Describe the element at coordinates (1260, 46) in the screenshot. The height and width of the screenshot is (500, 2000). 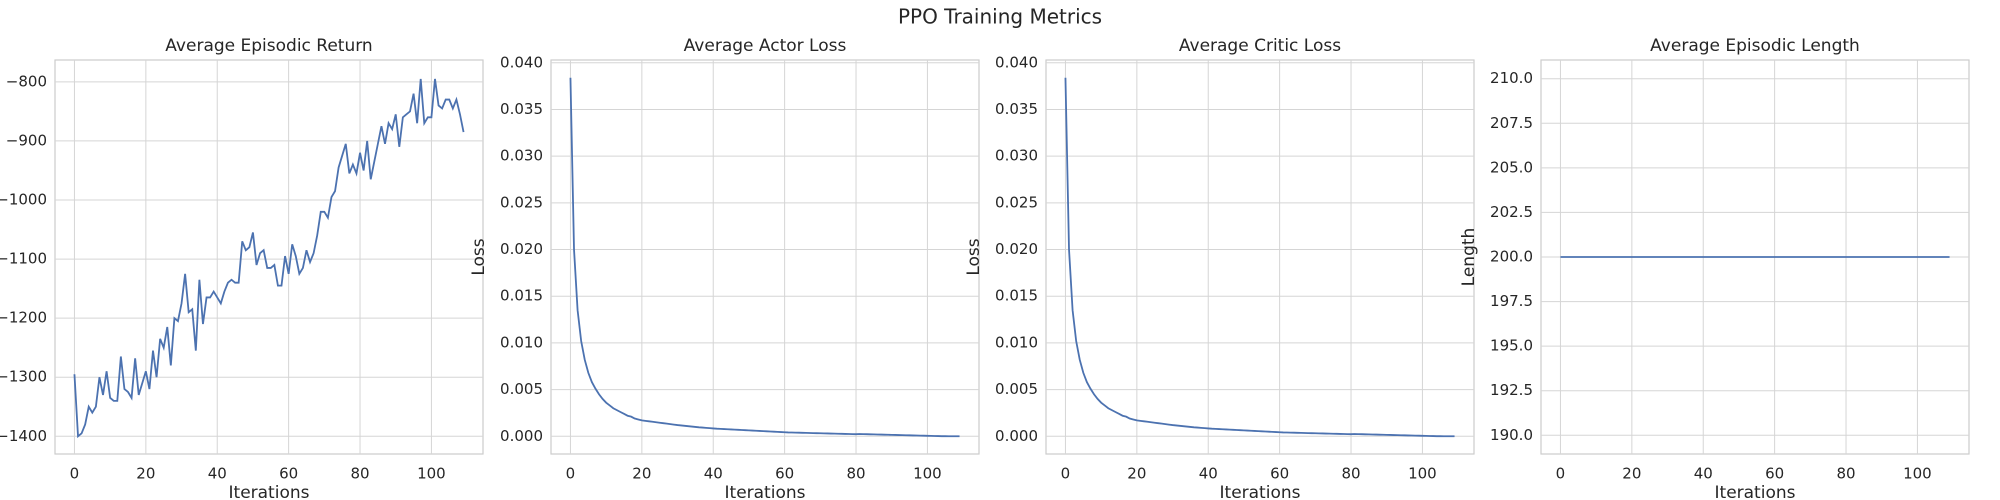
I see `subplot-title: Average Critic Loss` at that location.